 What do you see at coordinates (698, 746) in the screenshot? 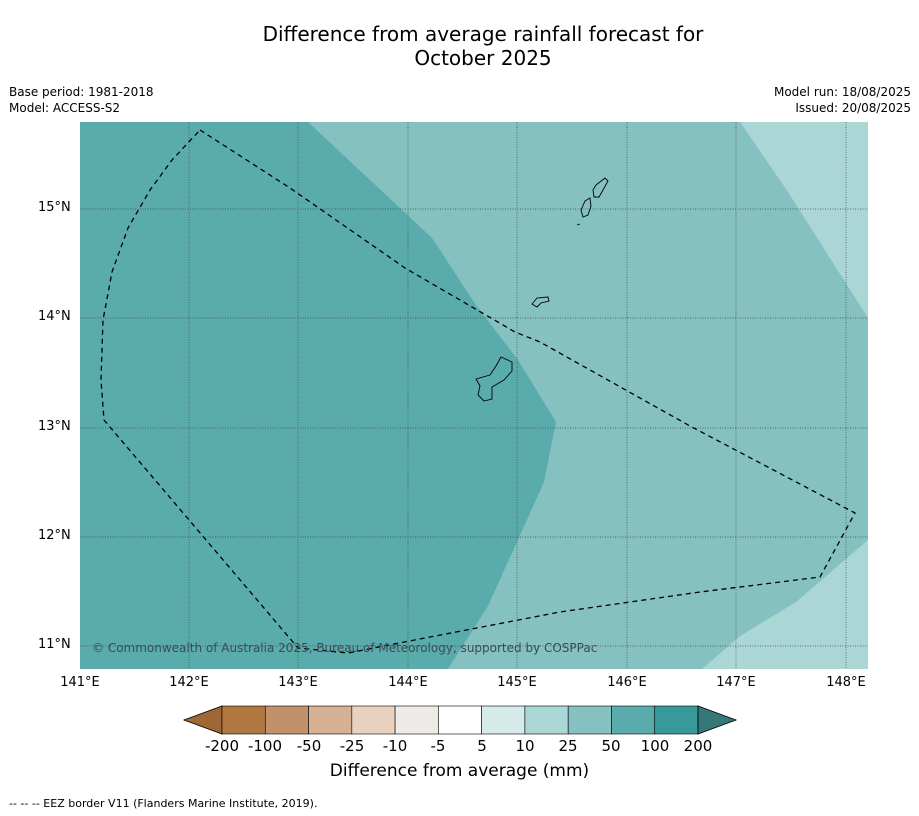
I see `colorbar-label: 200` at bounding box center [698, 746].